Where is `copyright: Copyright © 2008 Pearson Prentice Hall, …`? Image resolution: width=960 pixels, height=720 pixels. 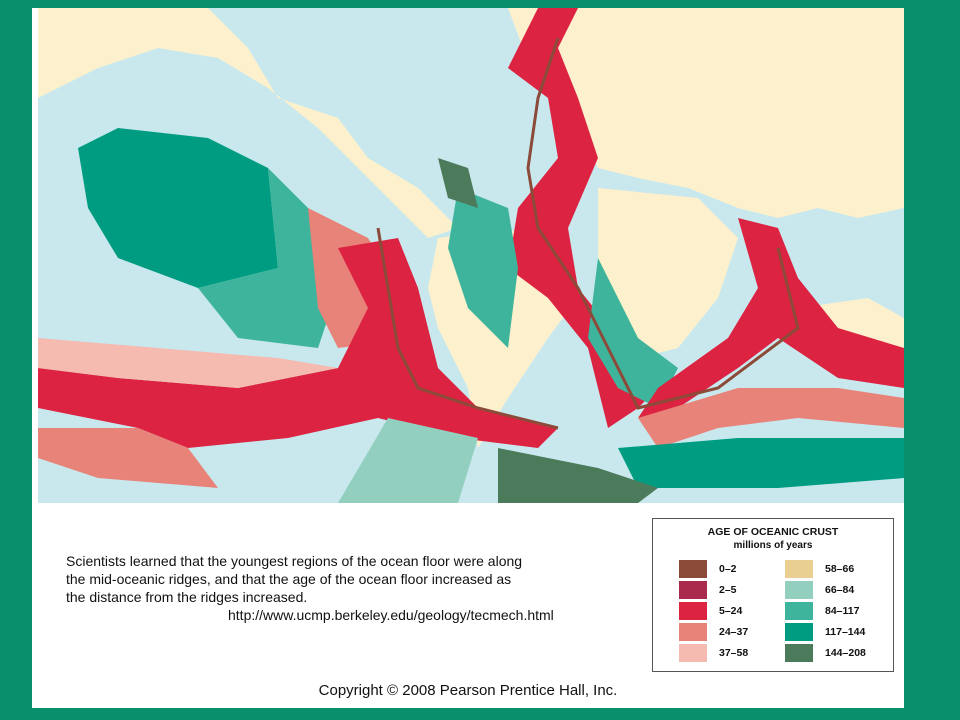
copyright: Copyright © 2008 Pearson Prentice Hall, … is located at coordinates (468, 690).